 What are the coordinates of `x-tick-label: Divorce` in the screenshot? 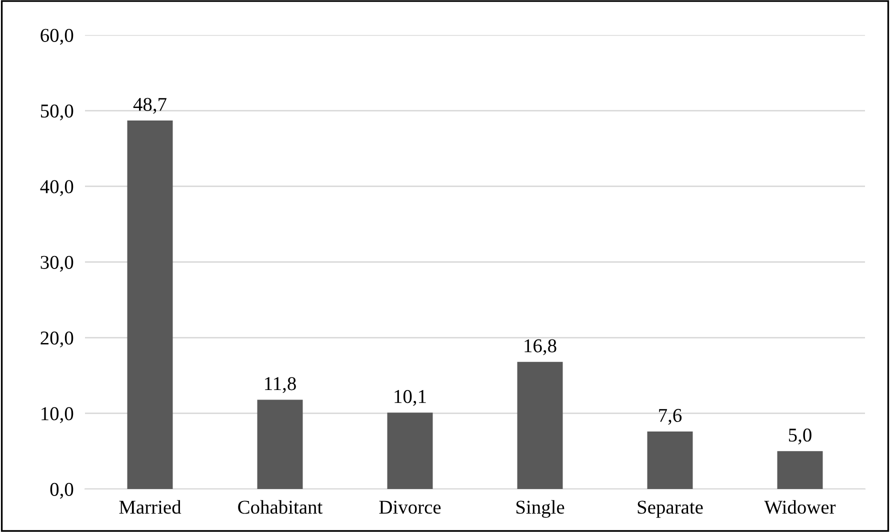 It's located at (410, 507).